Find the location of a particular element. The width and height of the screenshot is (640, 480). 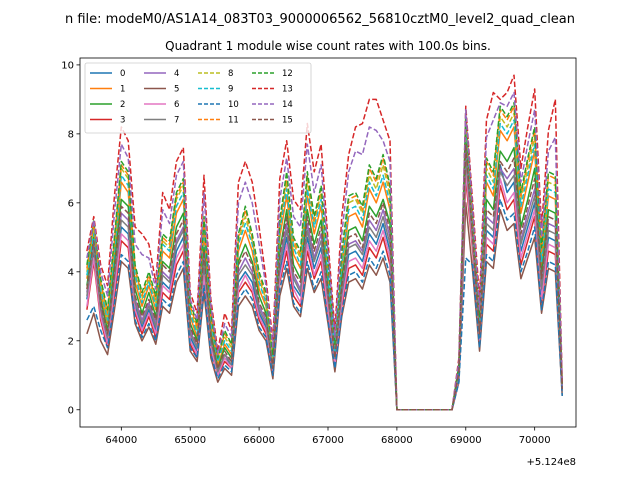

legend-label-2: 2 is located at coordinates (122, 105).